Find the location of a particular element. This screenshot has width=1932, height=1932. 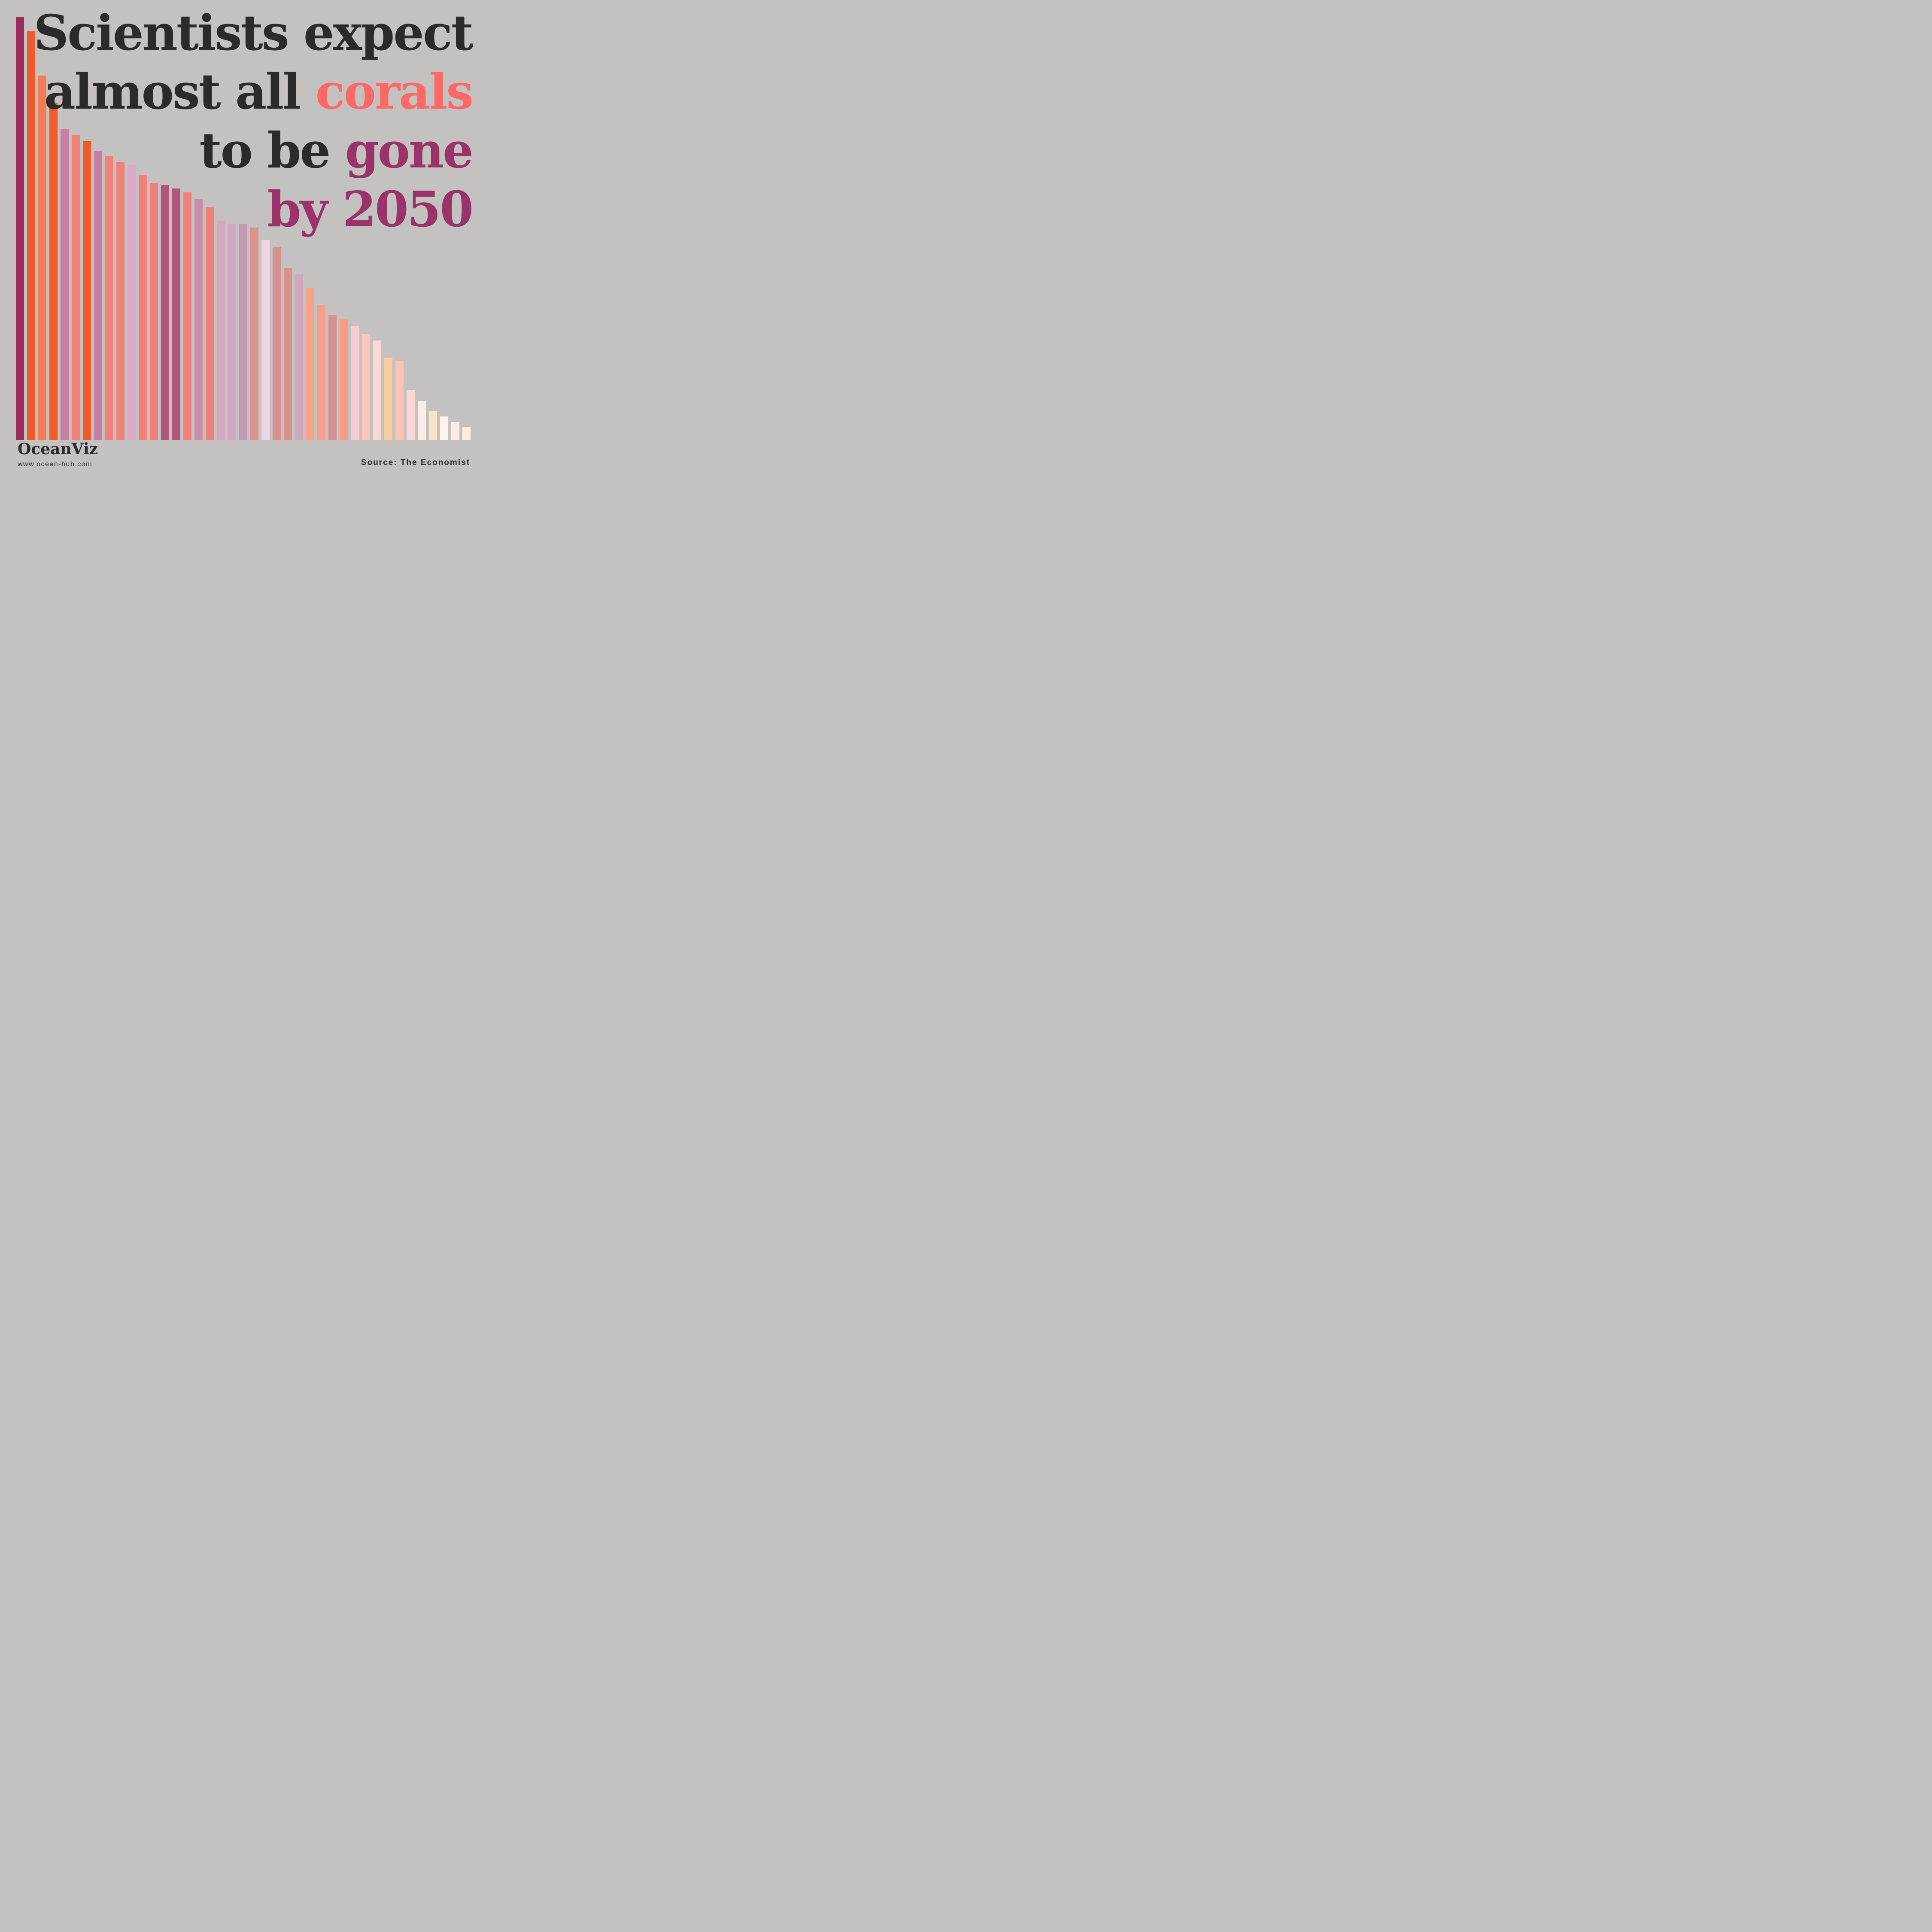

headline-text-3: to be is located at coordinates (272, 150).